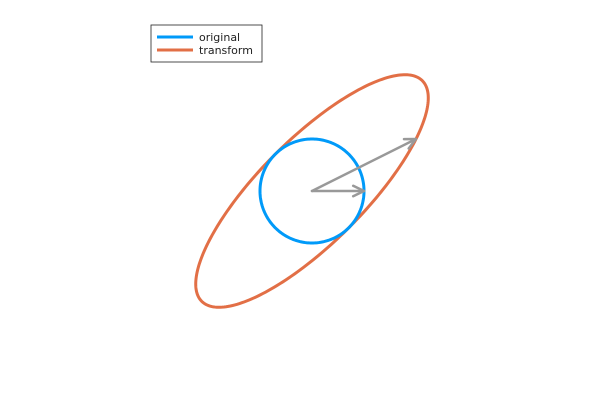 This screenshot has width=600, height=400. I want to click on legend-box, so click(206, 43).